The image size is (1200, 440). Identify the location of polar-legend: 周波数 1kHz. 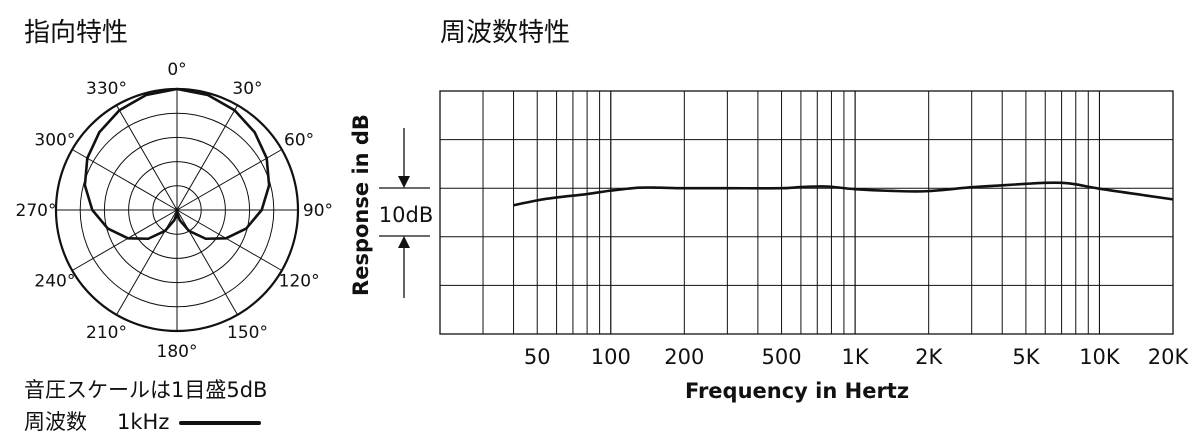
(143, 421).